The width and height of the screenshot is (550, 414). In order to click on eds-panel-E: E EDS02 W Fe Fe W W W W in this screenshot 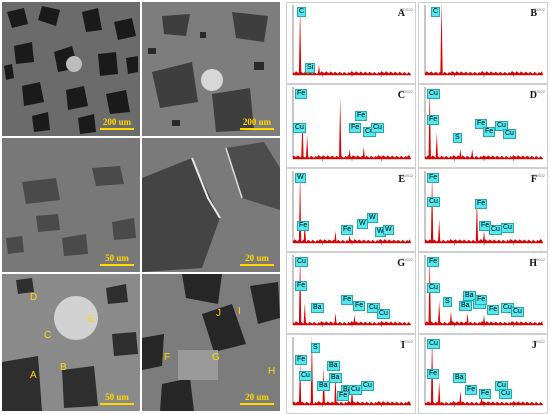, I will do `click(351, 210)`.